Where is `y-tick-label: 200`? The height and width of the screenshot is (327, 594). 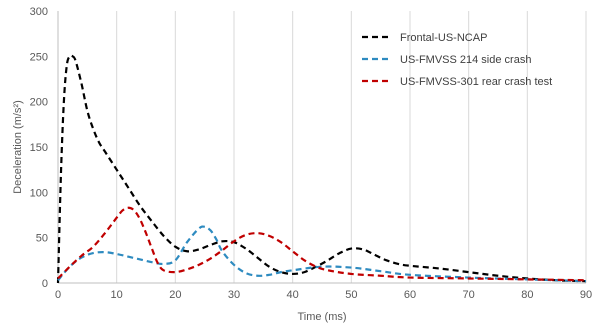 y-tick-label: 200 is located at coordinates (39, 103).